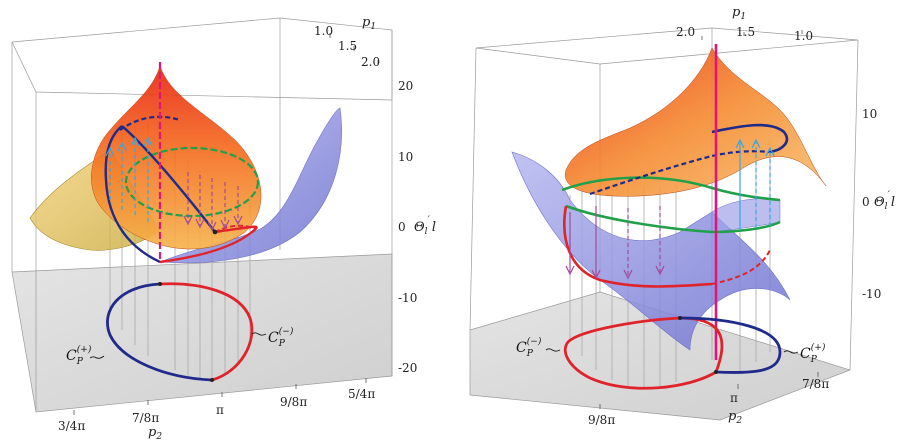  What do you see at coordinates (212, 380) in the screenshot?
I see `left-floor-node-bottom` at bounding box center [212, 380].